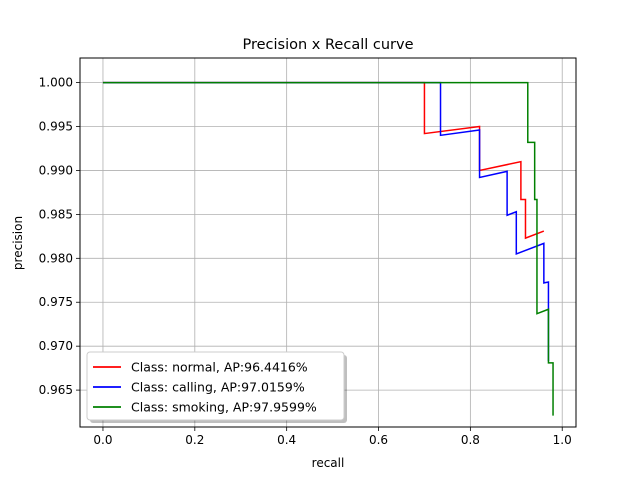 Image resolution: width=640 pixels, height=480 pixels. What do you see at coordinates (286, 440) in the screenshot?
I see `x-tick-label: 0.4` at bounding box center [286, 440].